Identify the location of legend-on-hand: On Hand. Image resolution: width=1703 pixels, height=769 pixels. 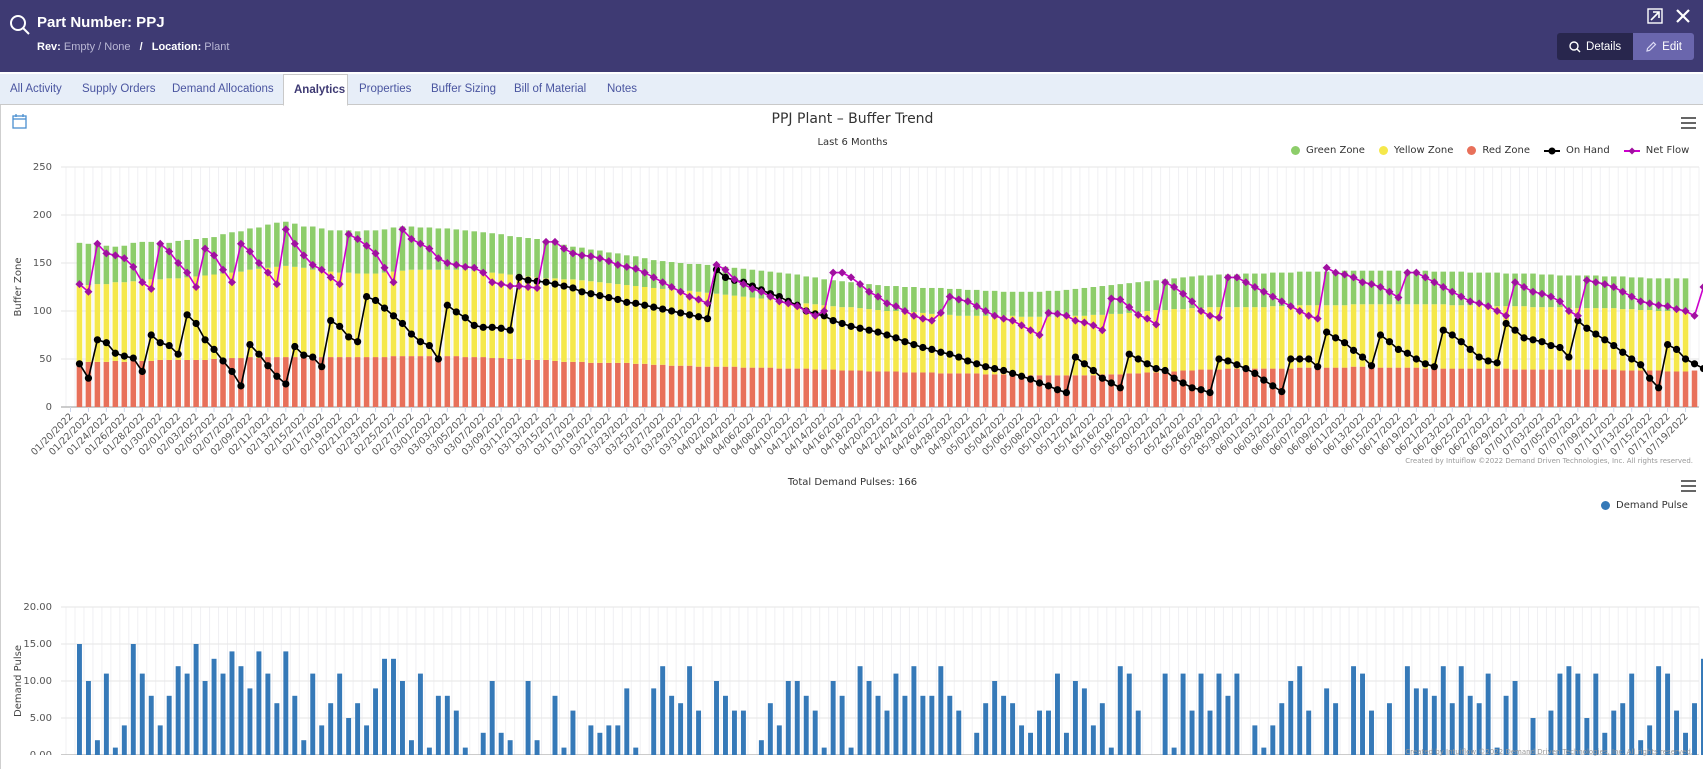
(1577, 150).